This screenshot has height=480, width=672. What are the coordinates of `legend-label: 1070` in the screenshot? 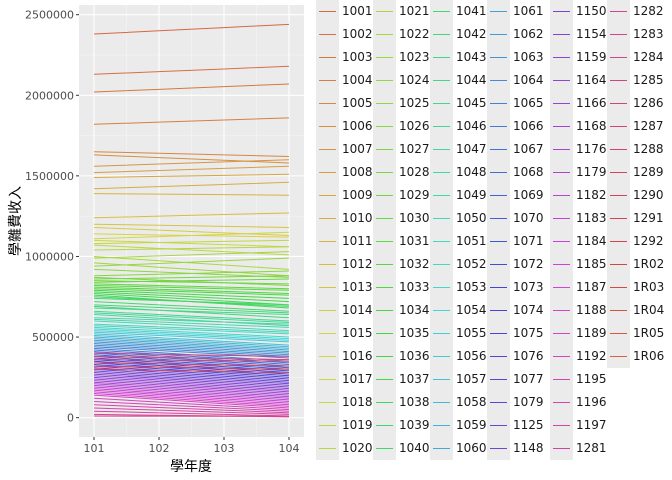 It's located at (528, 218).